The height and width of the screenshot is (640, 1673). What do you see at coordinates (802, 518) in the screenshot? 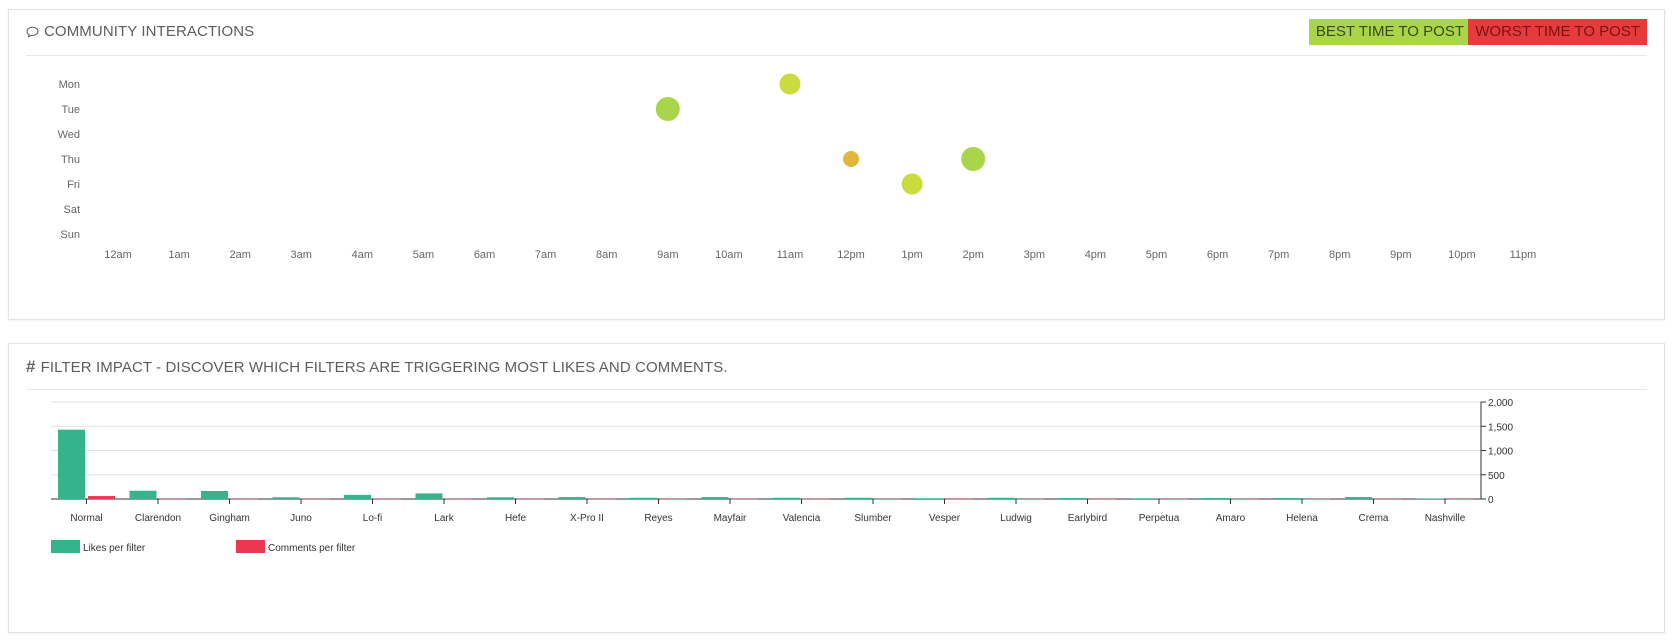
I see `x-tick-label: Valencia` at bounding box center [802, 518].